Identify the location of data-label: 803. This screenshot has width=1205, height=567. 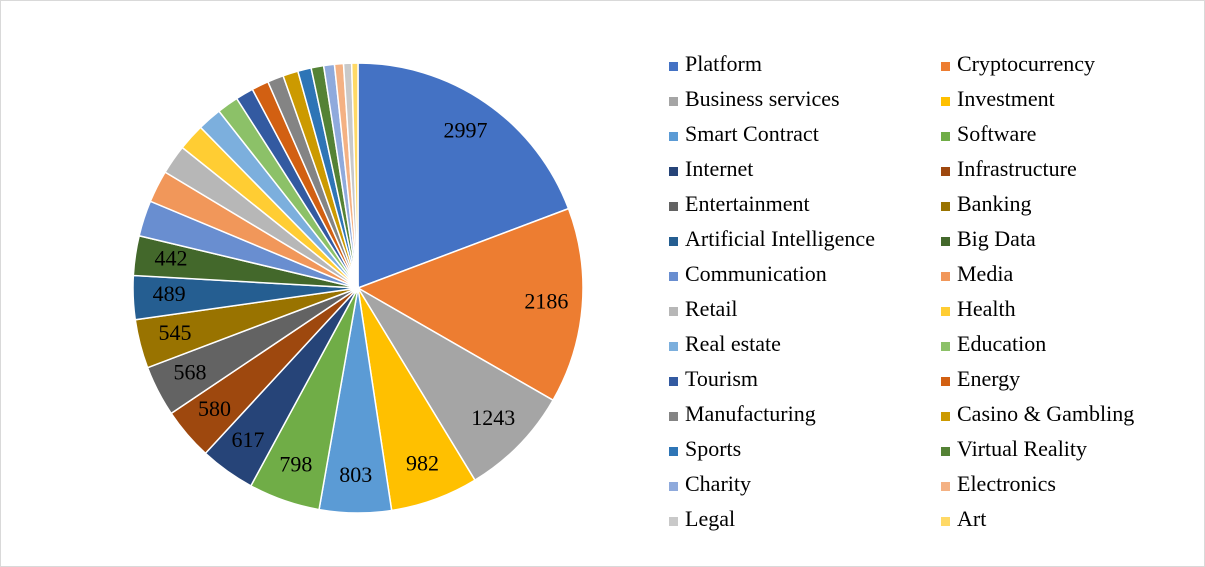
(355, 474).